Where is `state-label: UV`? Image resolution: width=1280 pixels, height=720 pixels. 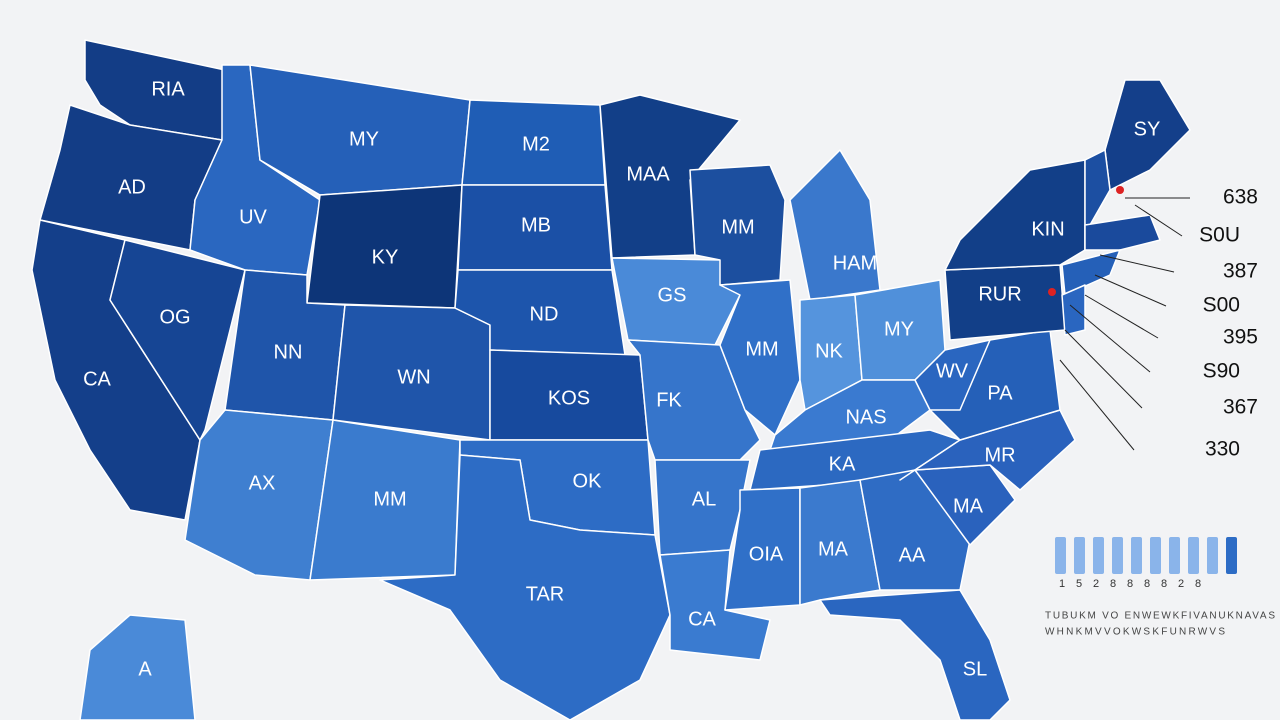 state-label: UV is located at coordinates (253, 217).